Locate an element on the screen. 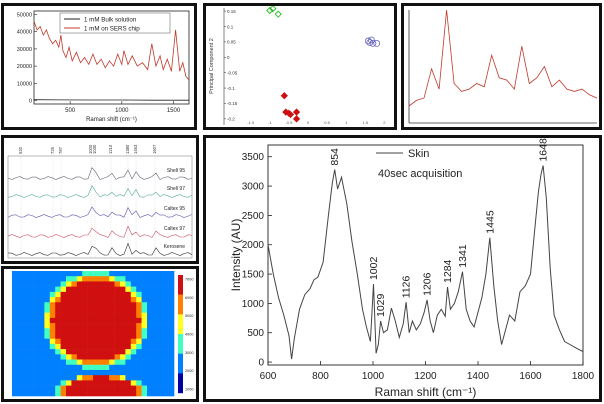 The width and height of the screenshot is (604, 404). panel-raman-map: 7000 6000 5000 4000 3000 2000 1000 is located at coordinates (100, 334).